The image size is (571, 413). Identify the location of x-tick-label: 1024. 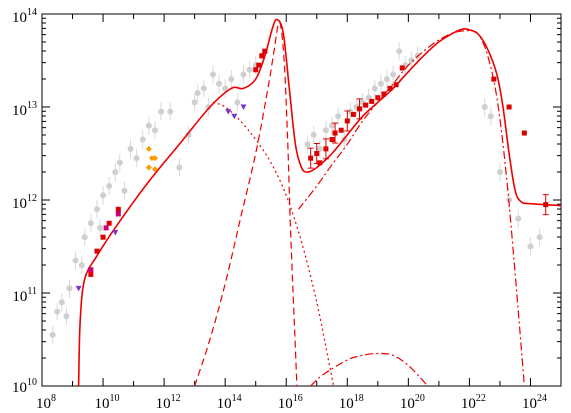
(534, 402).